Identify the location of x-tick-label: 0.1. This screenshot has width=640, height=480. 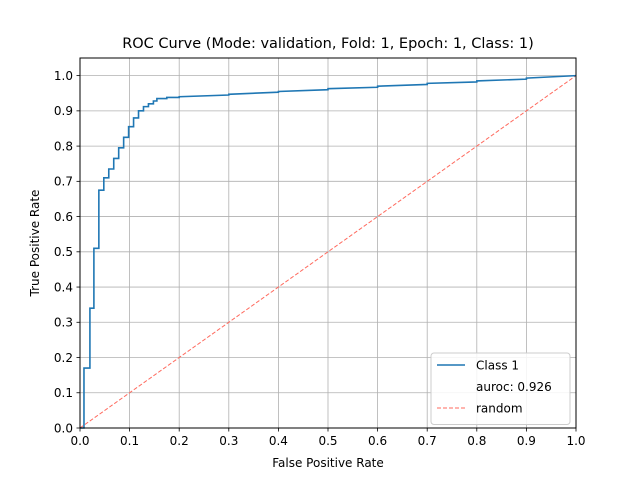
(129, 441).